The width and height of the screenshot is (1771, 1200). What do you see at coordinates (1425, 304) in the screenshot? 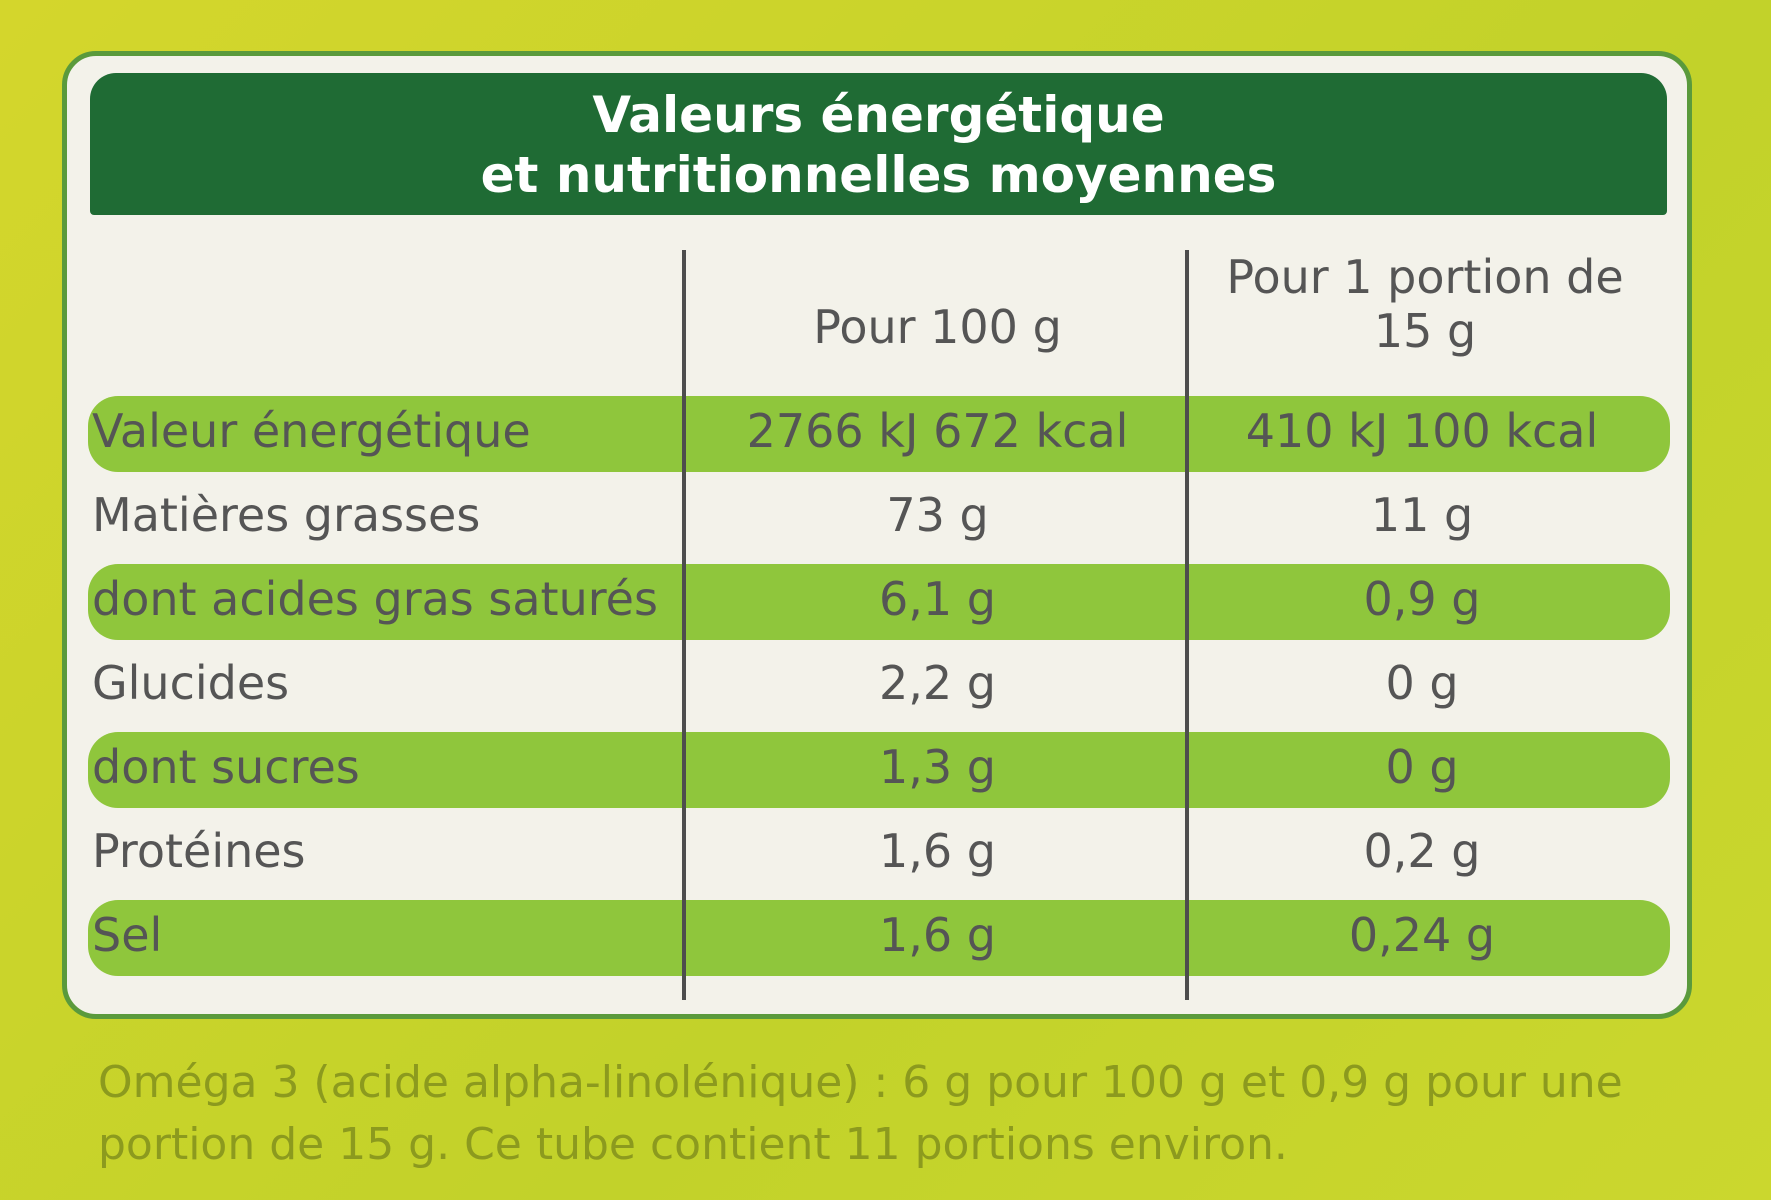
I see `column-header: Pour 1 portion de 15 g` at bounding box center [1425, 304].